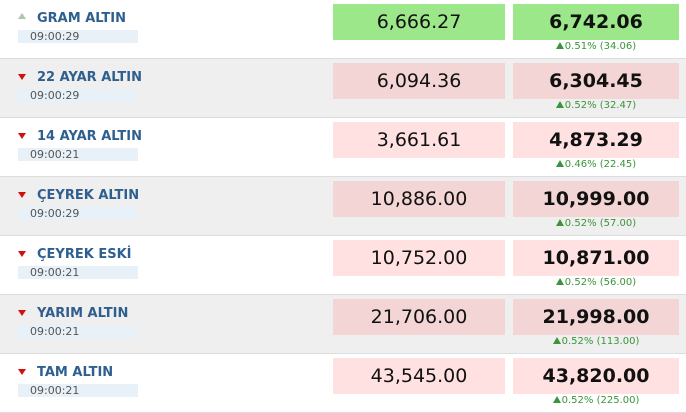 This screenshot has width=686, height=413. What do you see at coordinates (596, 22) in the screenshot?
I see `sell-price: 6,742.06` at bounding box center [596, 22].